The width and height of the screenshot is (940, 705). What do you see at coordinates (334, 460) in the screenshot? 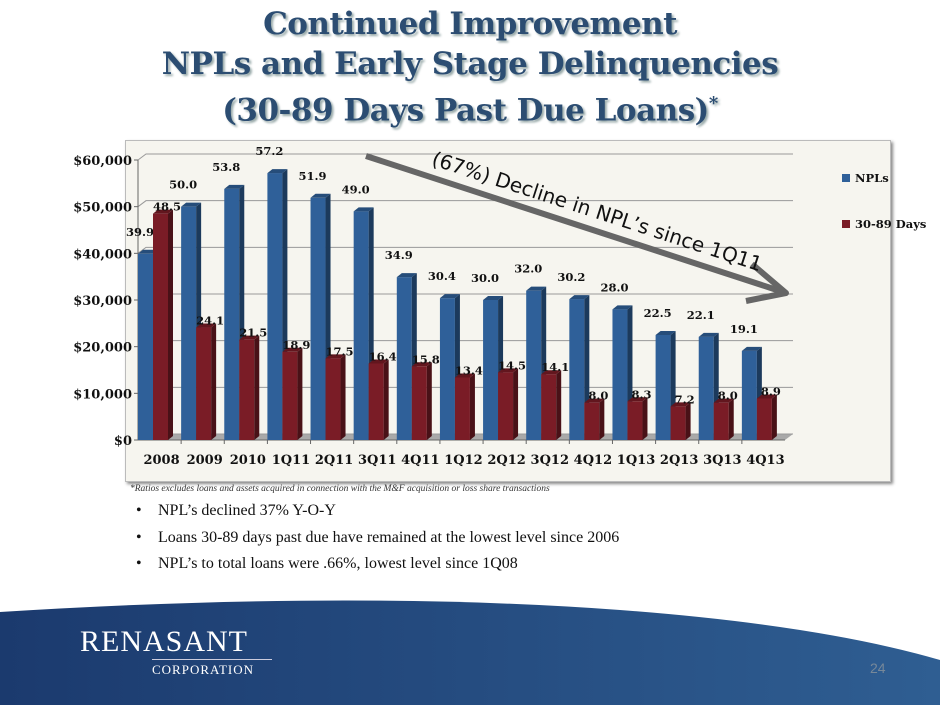
I see `x-tick-label: 2Q11` at bounding box center [334, 460].